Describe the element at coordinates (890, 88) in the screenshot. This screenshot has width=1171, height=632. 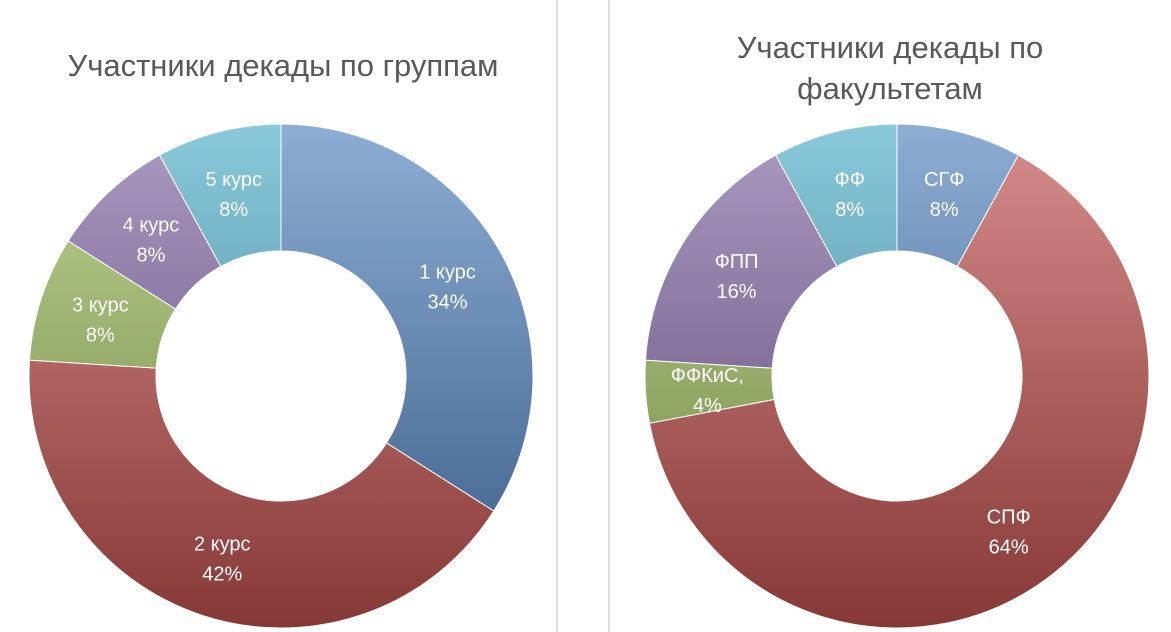
I see `chart-title-line: факультетам` at that location.